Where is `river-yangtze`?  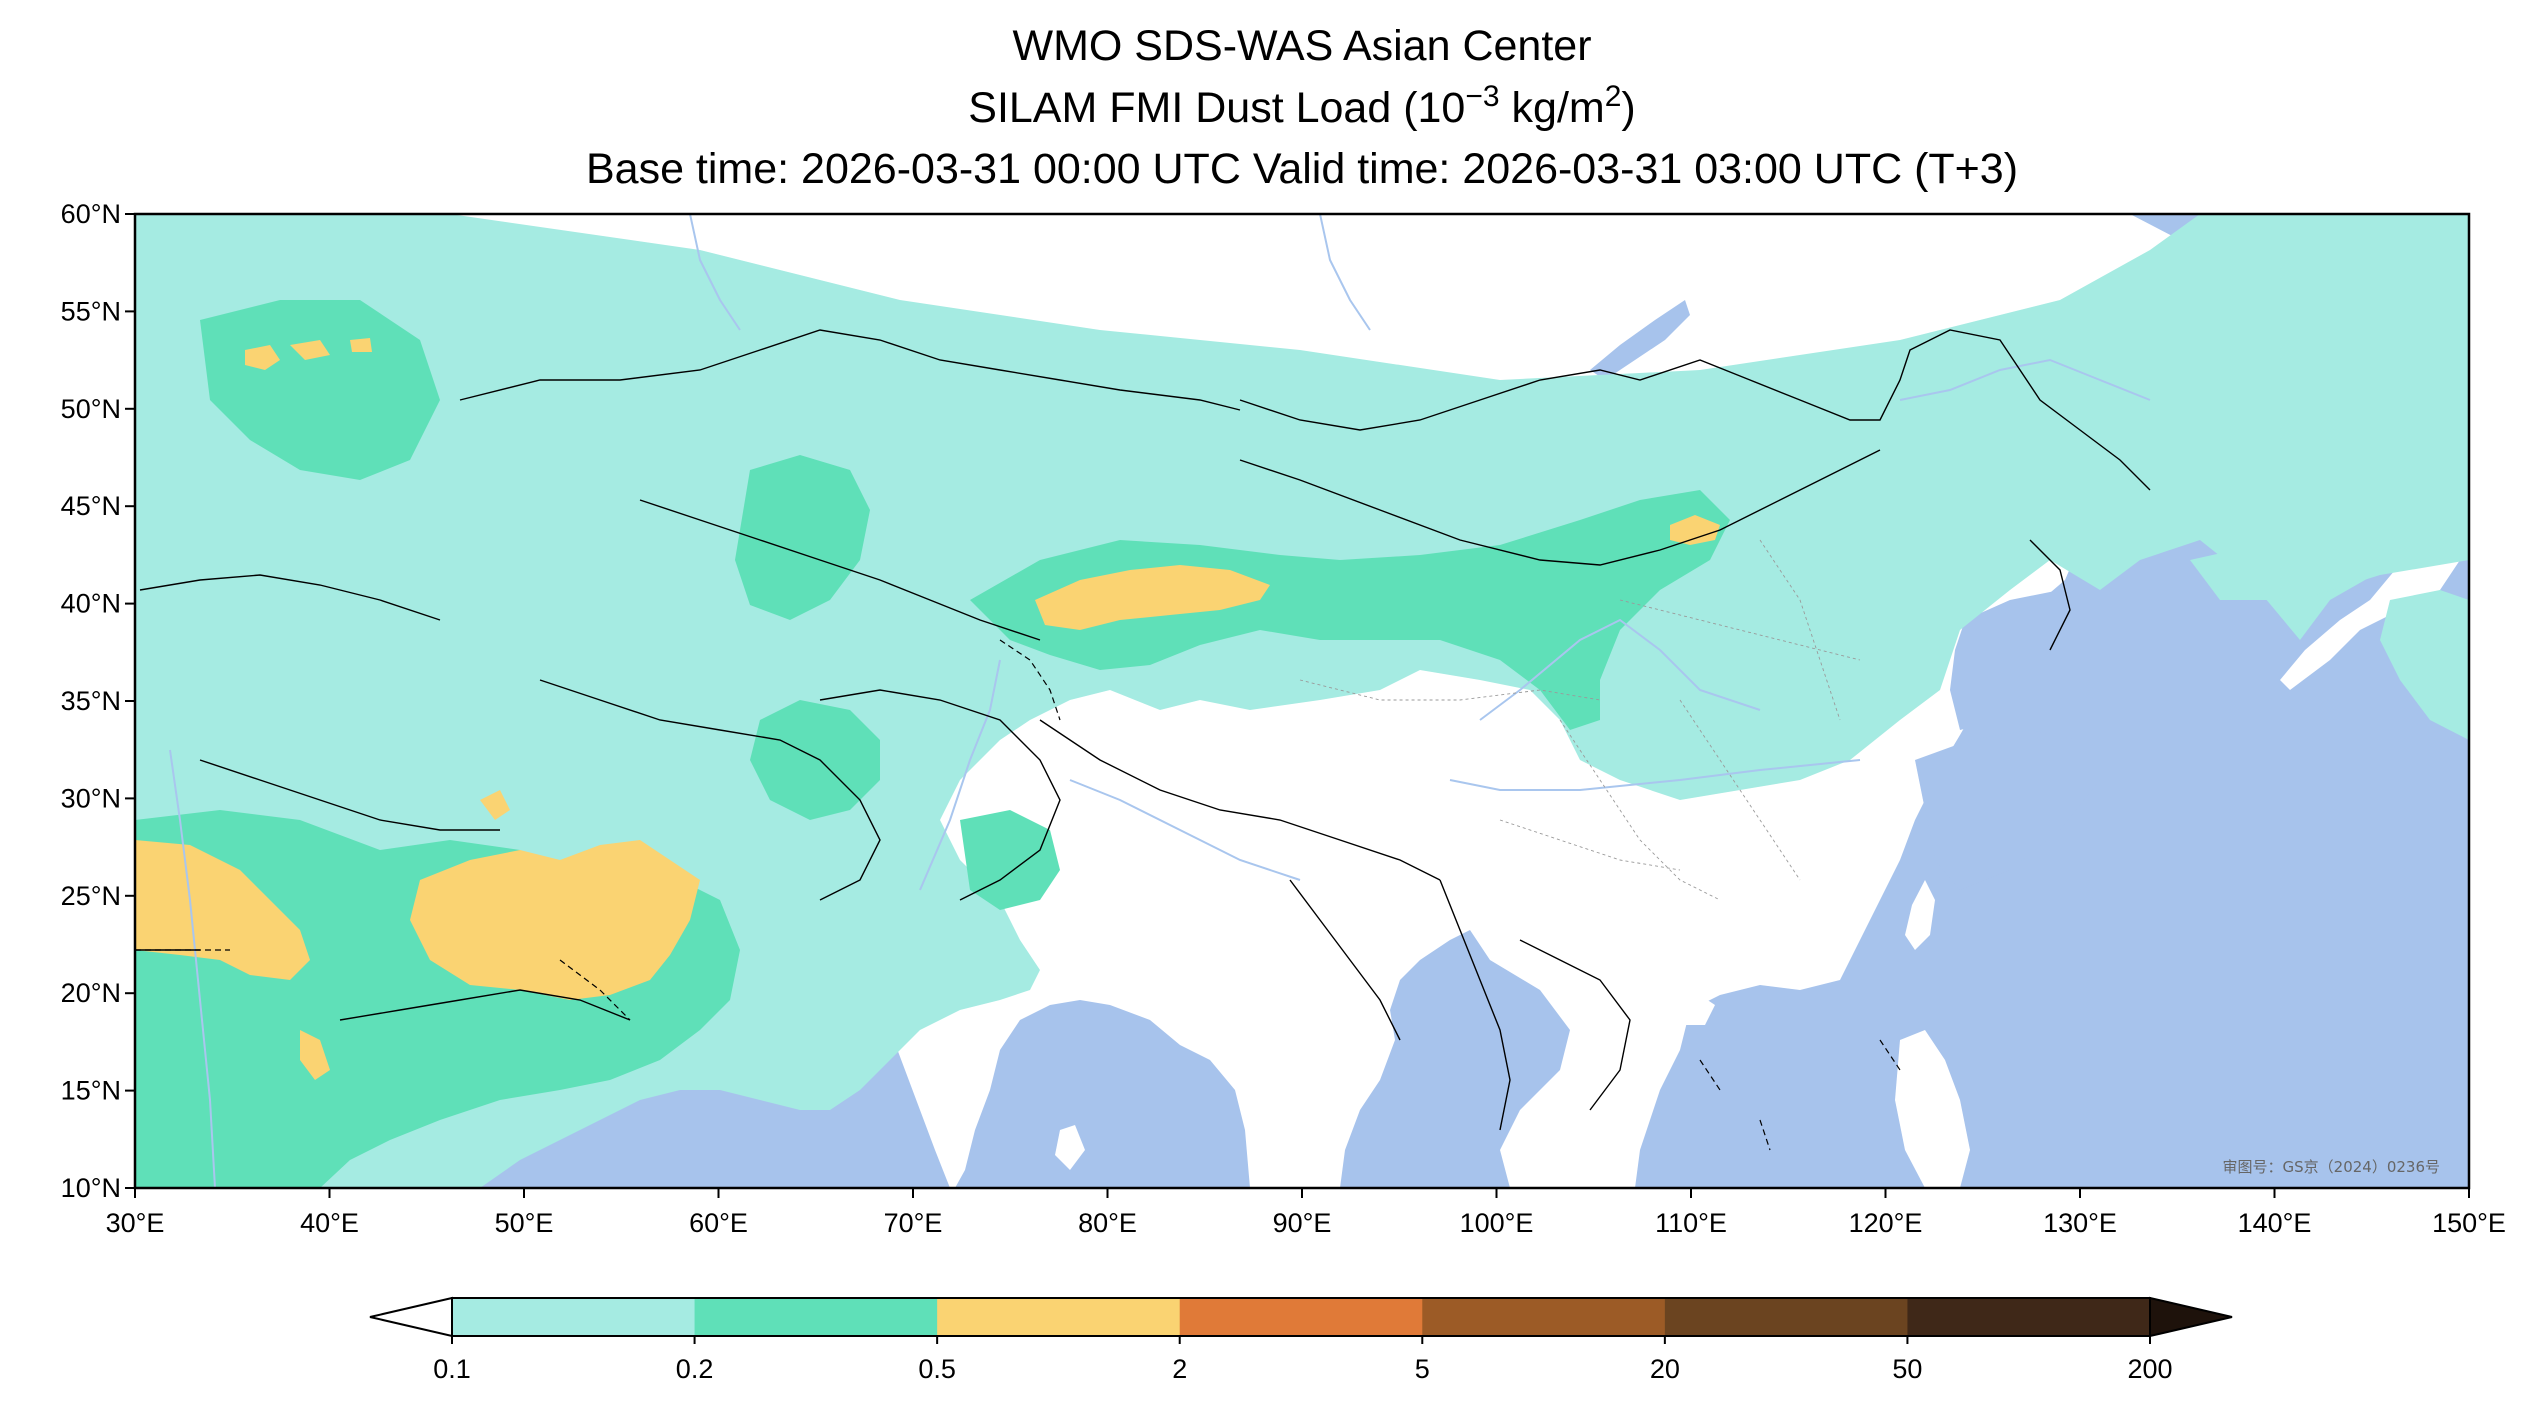
river-yangtze is located at coordinates (1655, 775).